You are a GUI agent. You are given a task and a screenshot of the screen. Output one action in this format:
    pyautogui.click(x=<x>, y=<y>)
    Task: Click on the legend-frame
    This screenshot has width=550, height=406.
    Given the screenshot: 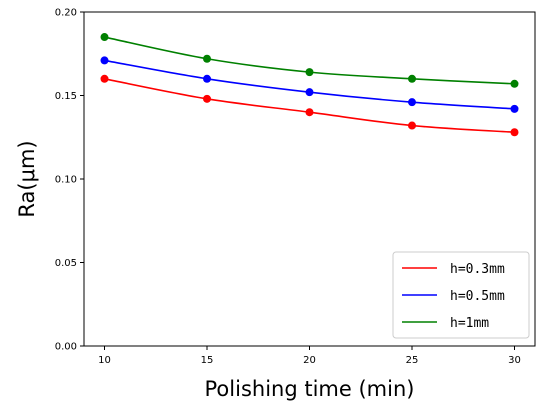 What is the action you would take?
    pyautogui.click(x=461, y=295)
    